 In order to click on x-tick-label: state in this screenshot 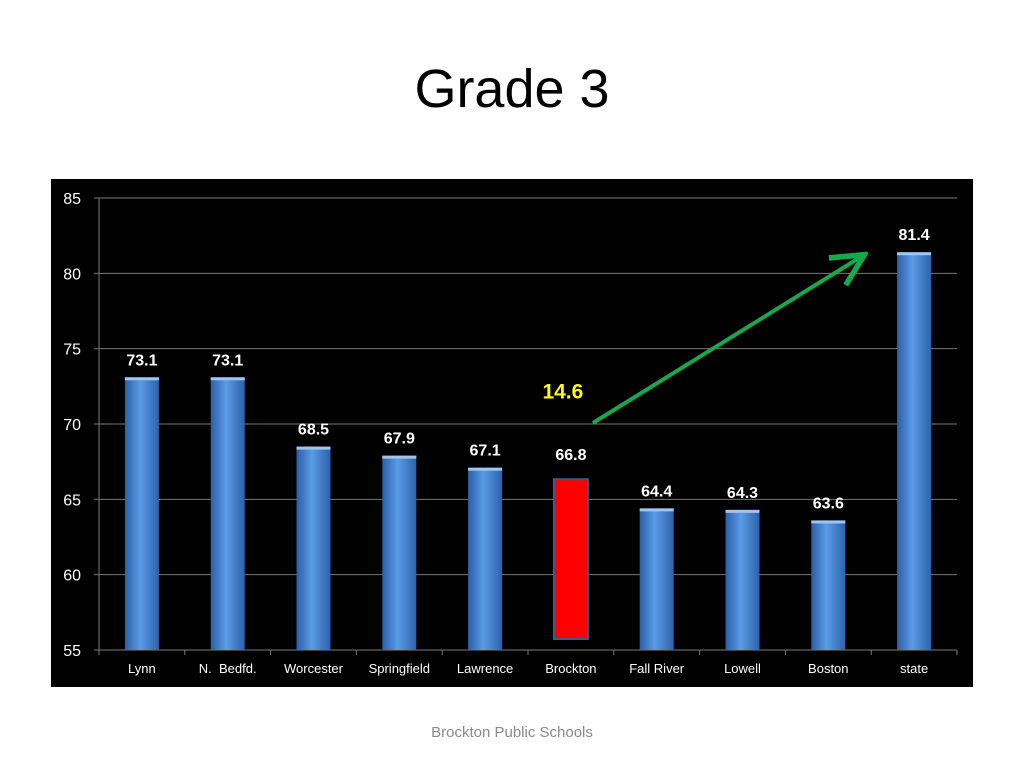, I will do `click(914, 668)`.